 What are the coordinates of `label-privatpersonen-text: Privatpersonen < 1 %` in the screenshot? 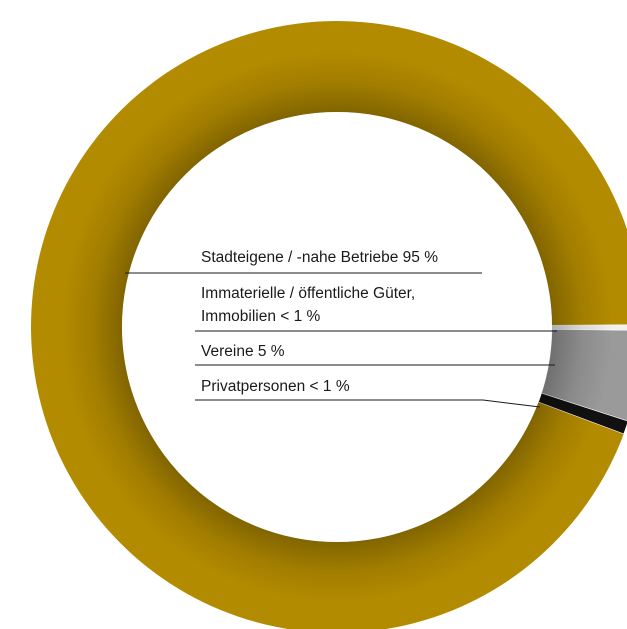 It's located at (275, 386).